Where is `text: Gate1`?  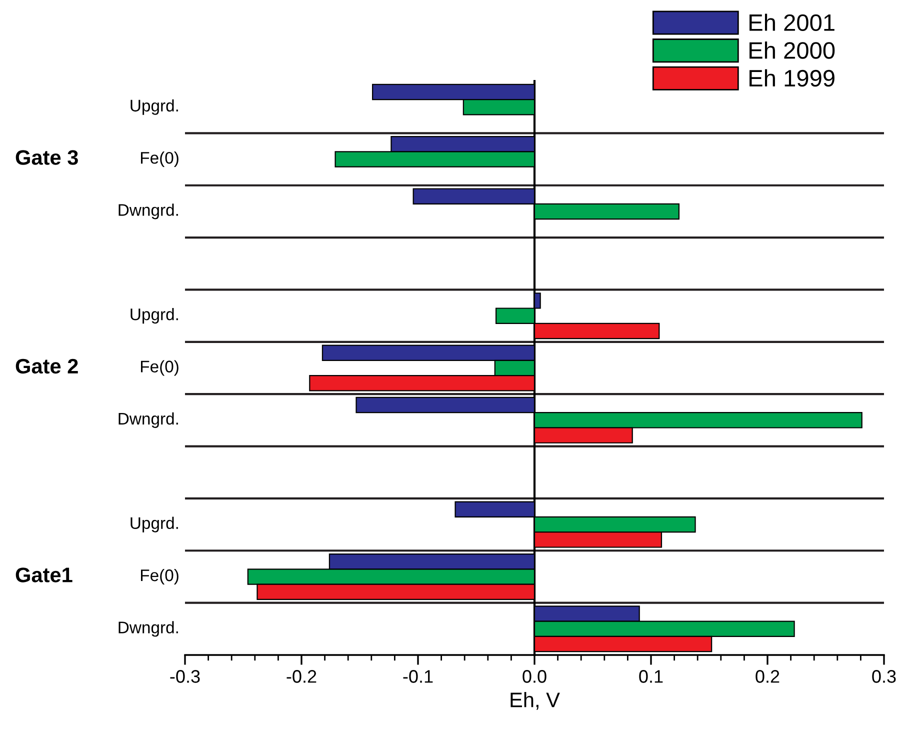 text: Gate1 is located at coordinates (44, 575).